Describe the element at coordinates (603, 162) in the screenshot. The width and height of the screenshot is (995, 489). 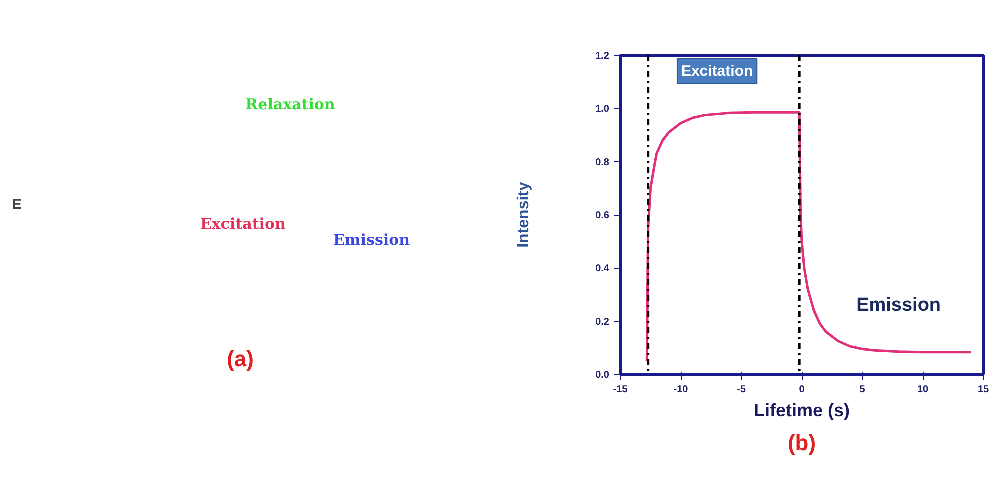
I see `y-tick-label: 0.8` at that location.